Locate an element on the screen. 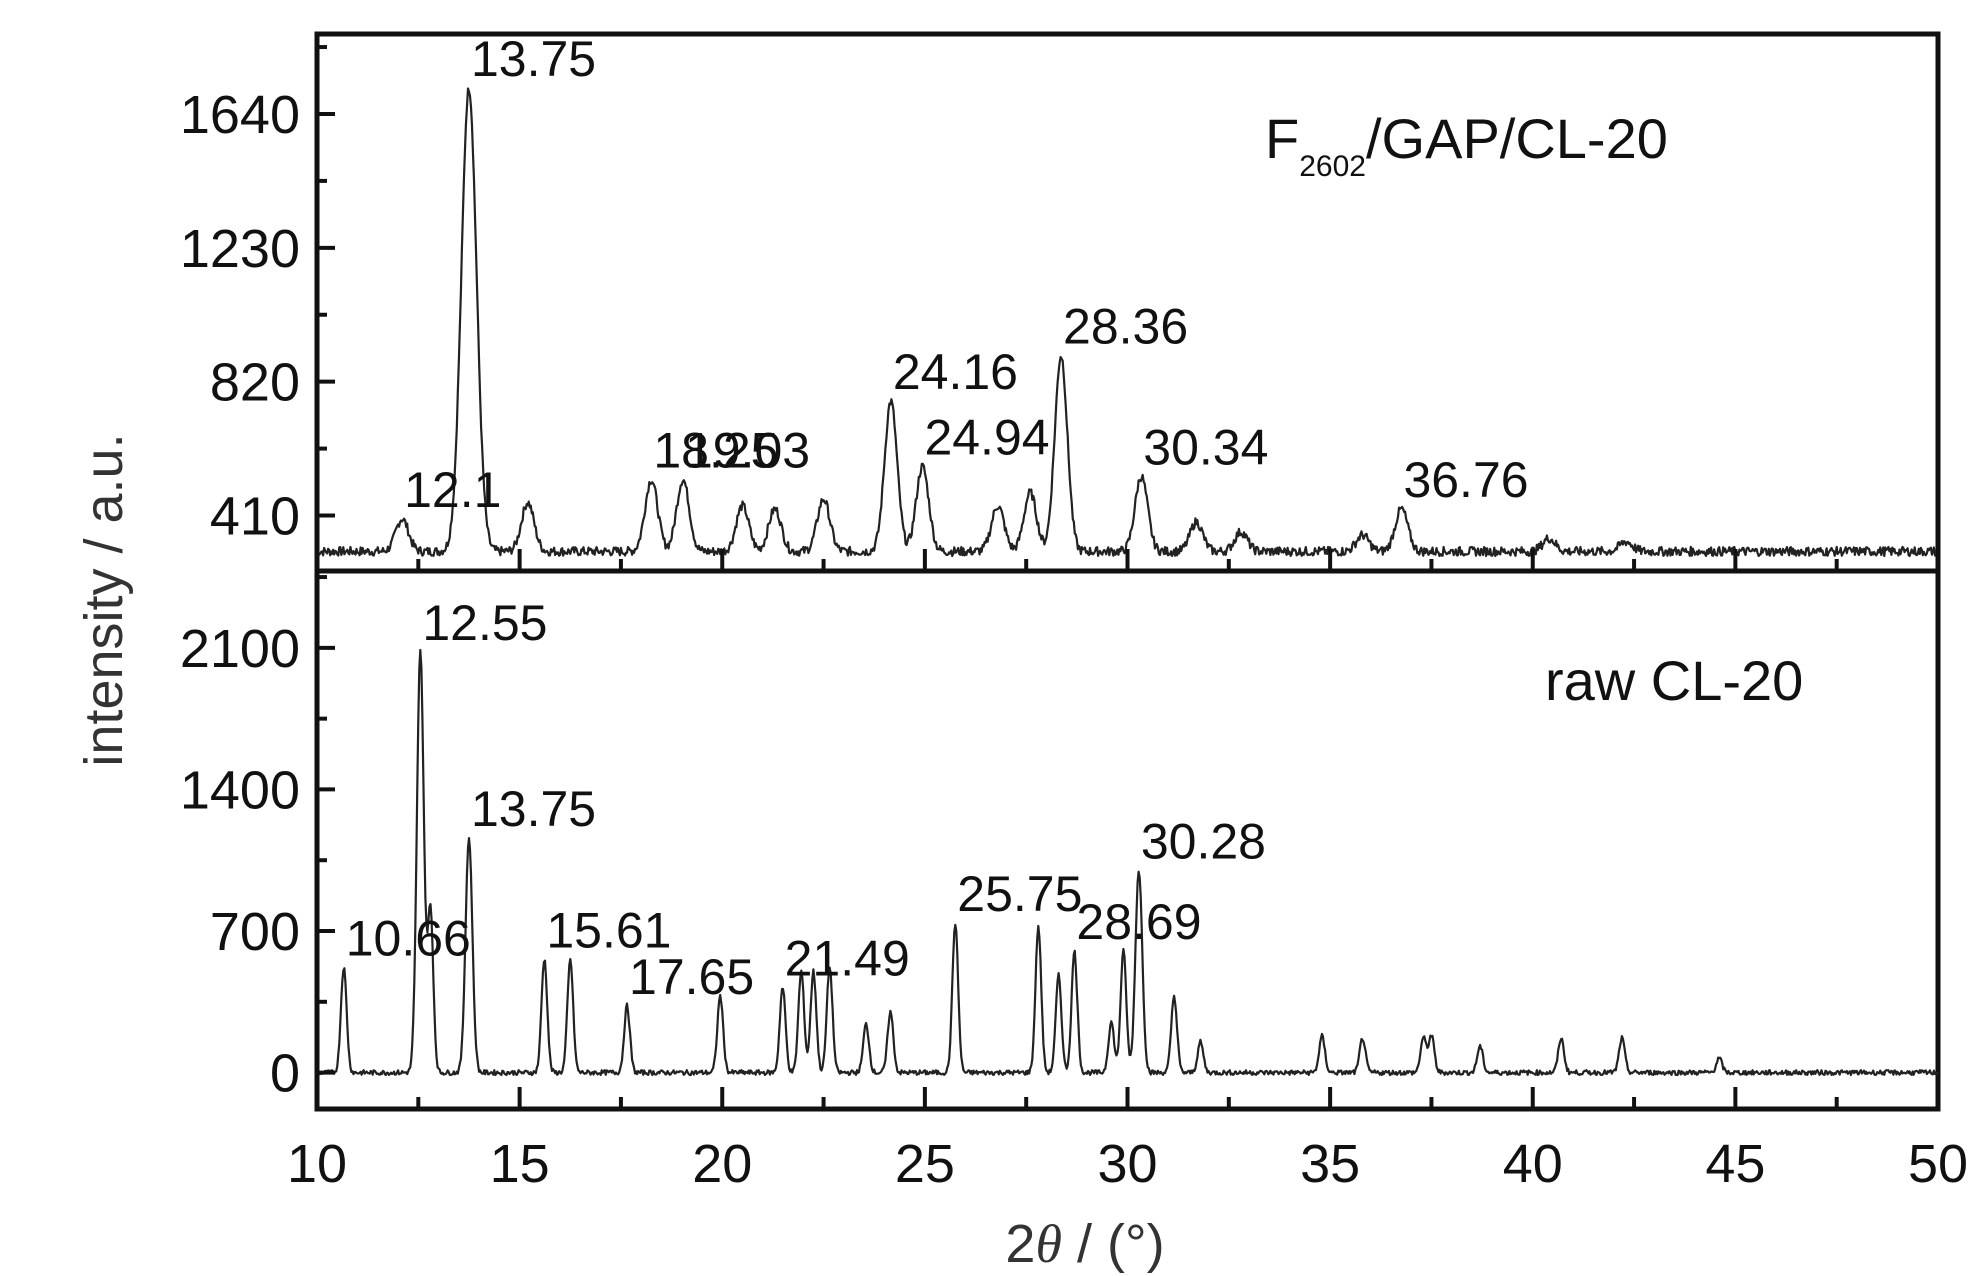 Image resolution: width=1984 pixels, height=1276 pixels. x-tick-label: 45 is located at coordinates (1735, 1164).